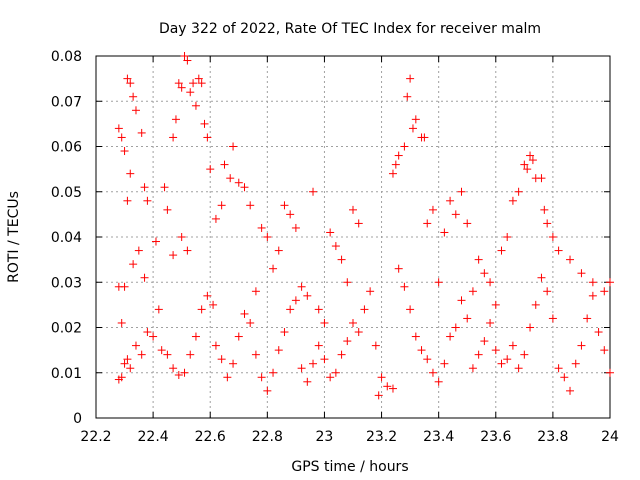 This screenshot has height=480, width=640. I want to click on y-tick-label: 0.06, so click(66, 148).